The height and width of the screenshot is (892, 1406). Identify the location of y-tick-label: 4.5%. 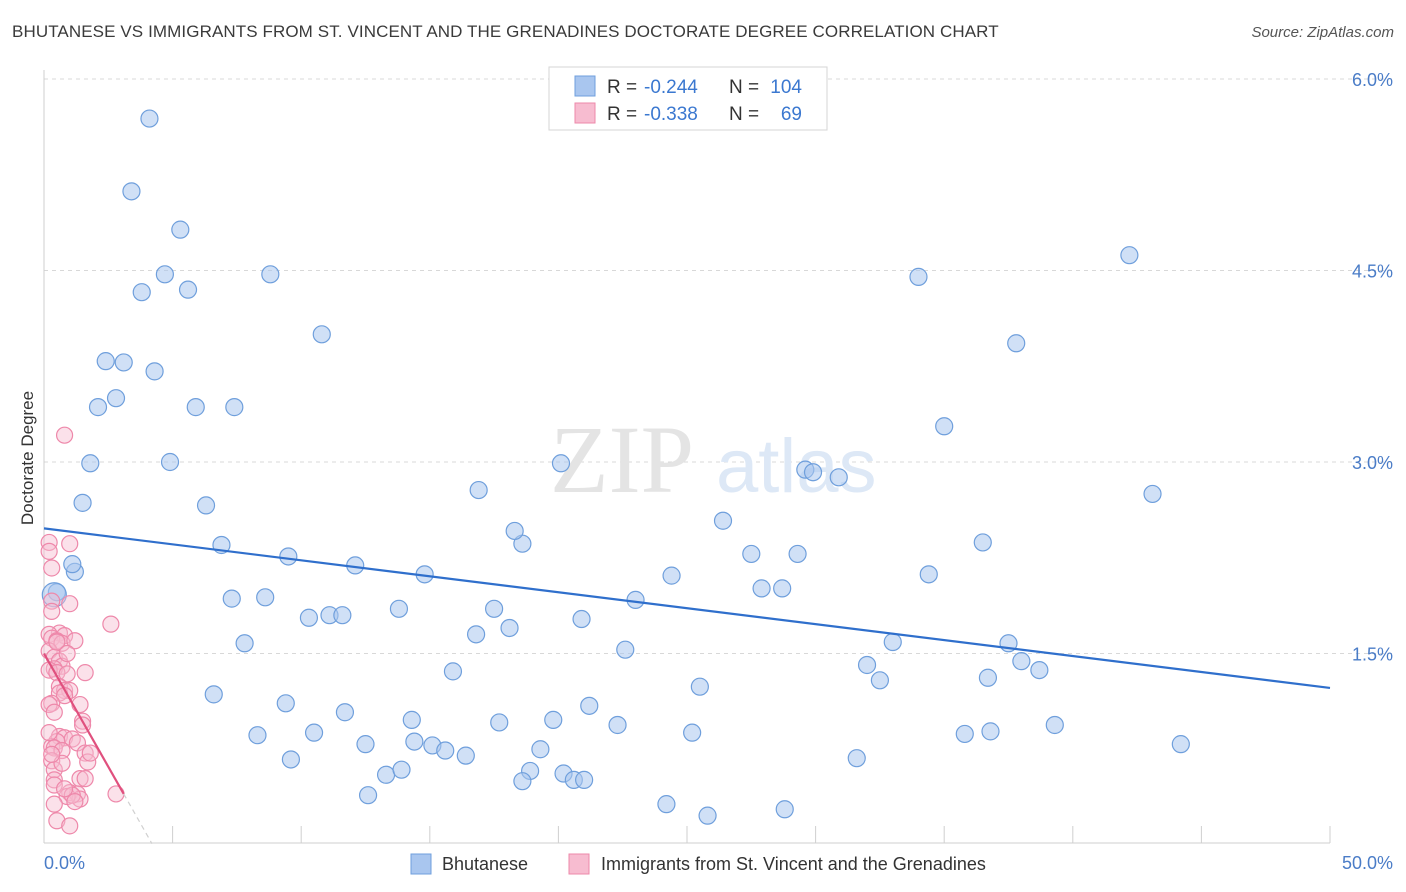
(1372, 272).